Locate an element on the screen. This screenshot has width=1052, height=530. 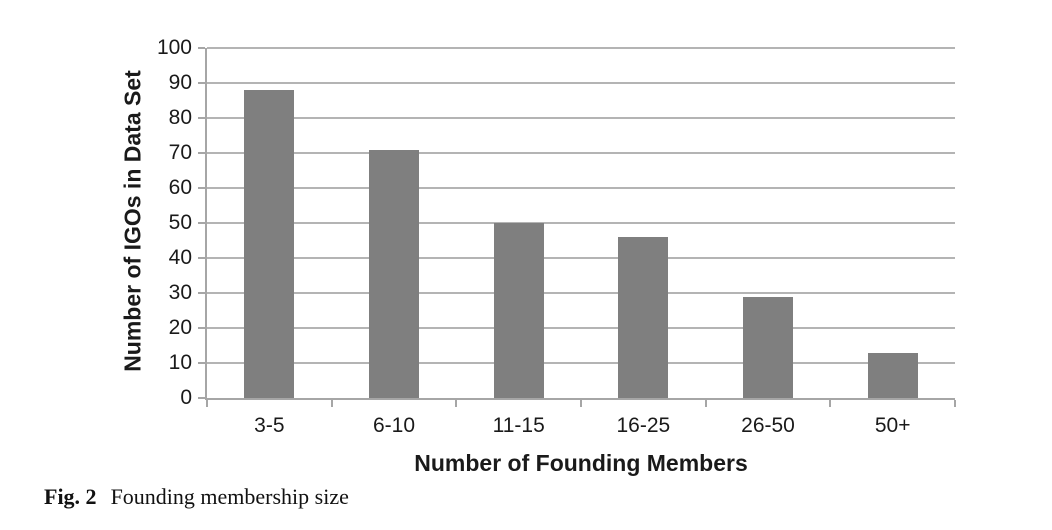
y-tick-label: 90 is located at coordinates (180, 82).